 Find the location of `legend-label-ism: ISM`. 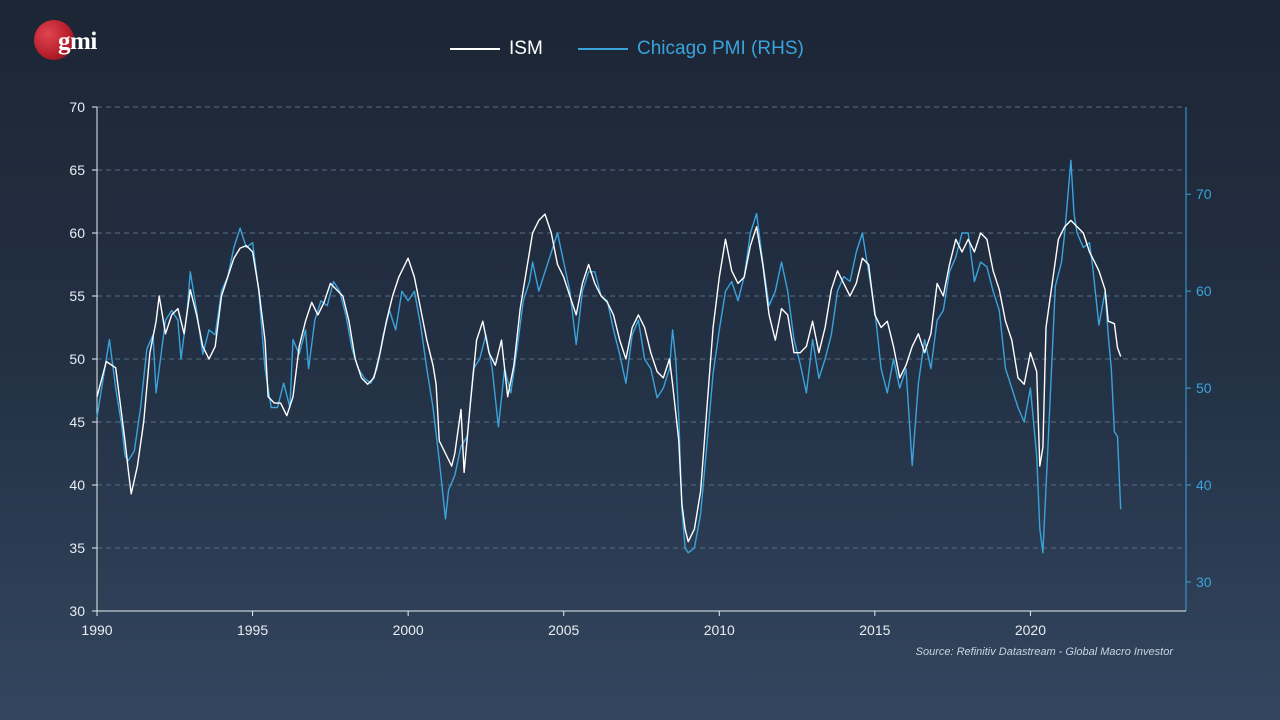

legend-label-ism: ISM is located at coordinates (526, 48).